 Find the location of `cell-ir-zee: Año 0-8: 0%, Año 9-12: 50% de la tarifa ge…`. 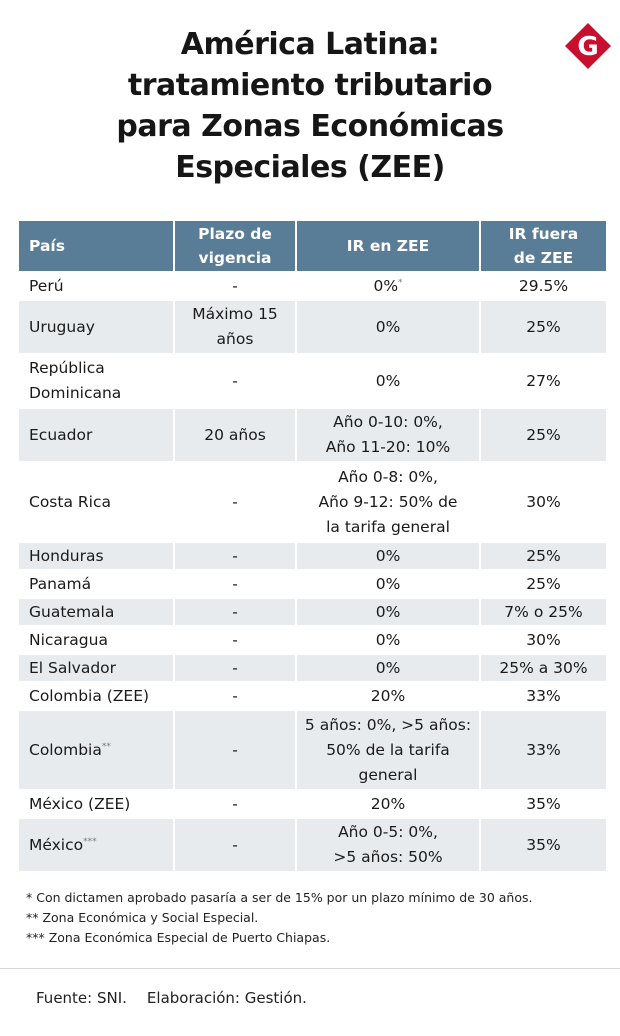

cell-ir-zee: Año 0-8: 0%, Año 9-12: 50% de la tarifa ge… is located at coordinates (388, 502).